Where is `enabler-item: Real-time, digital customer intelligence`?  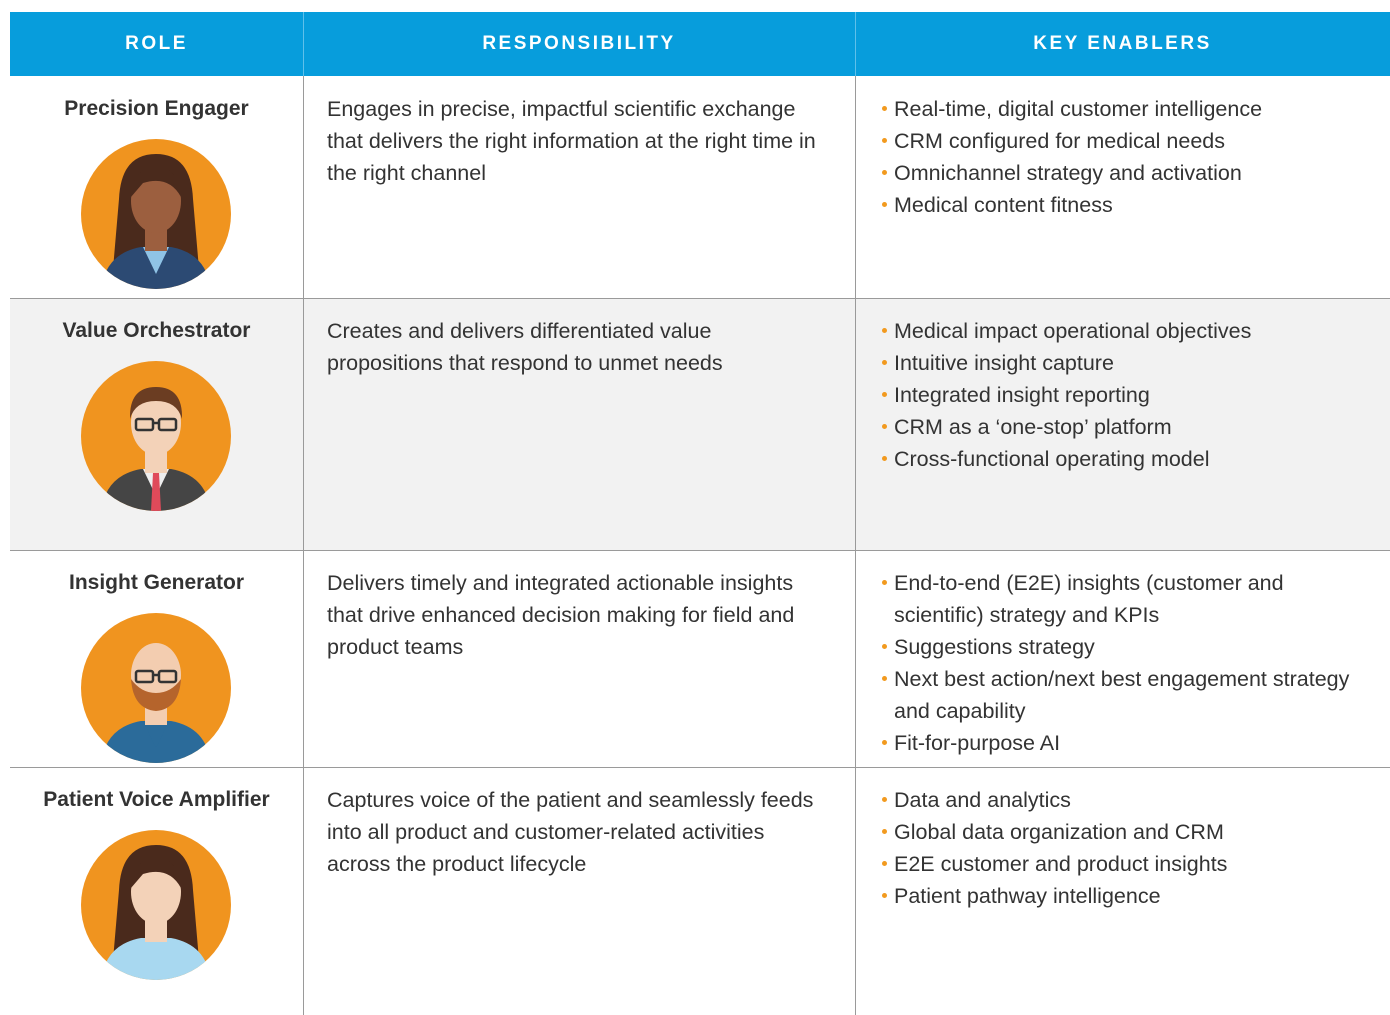
enabler-item: Real-time, digital customer intelligence is located at coordinates (1117, 109).